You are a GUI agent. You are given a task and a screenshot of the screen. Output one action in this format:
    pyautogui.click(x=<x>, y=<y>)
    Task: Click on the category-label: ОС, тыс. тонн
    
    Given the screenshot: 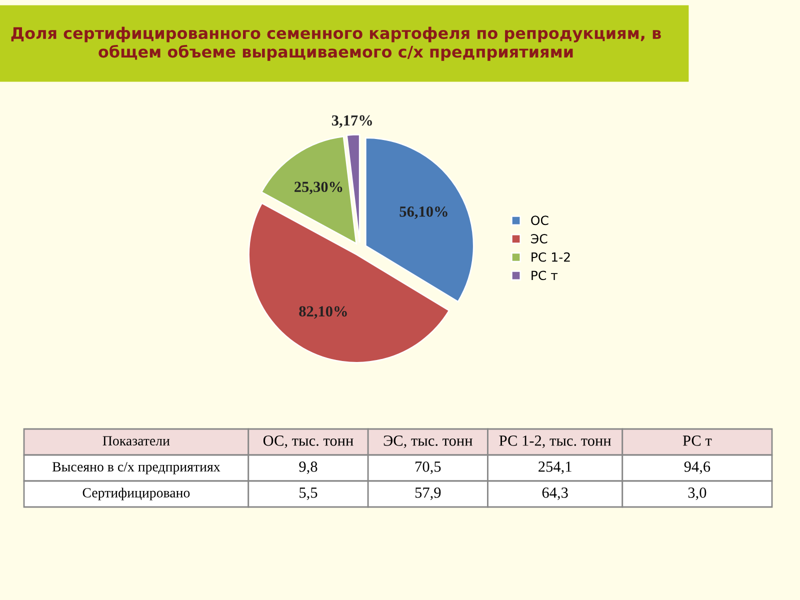 What is the action you would take?
    pyautogui.click(x=308, y=442)
    